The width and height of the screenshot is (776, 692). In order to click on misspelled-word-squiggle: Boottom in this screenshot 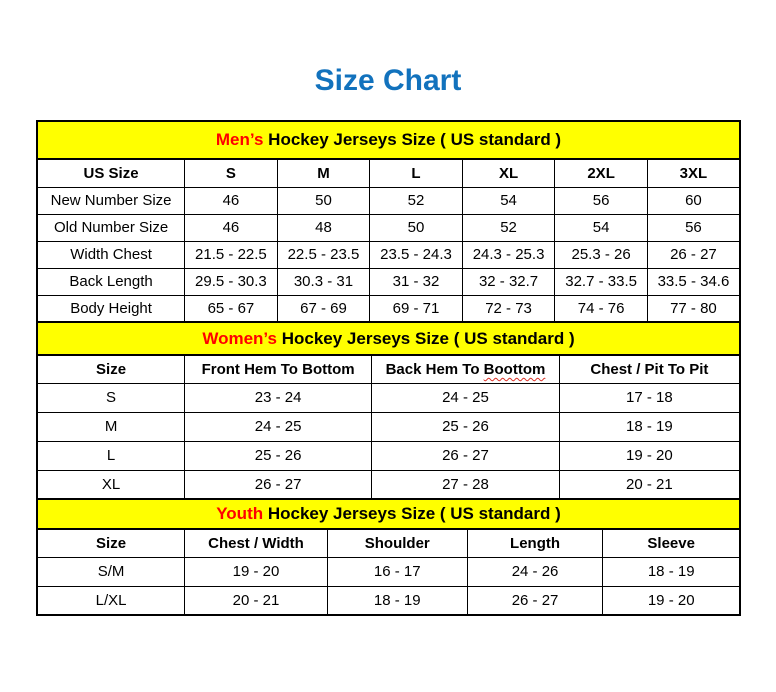, I will do `click(514, 369)`.